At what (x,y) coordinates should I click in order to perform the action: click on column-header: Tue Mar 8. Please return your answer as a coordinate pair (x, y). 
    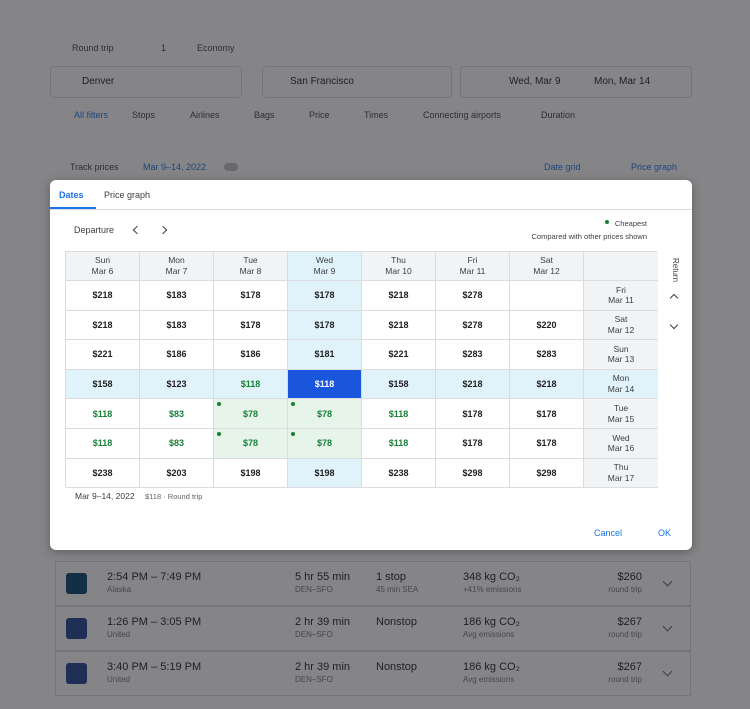
    Looking at the image, I should click on (251, 266).